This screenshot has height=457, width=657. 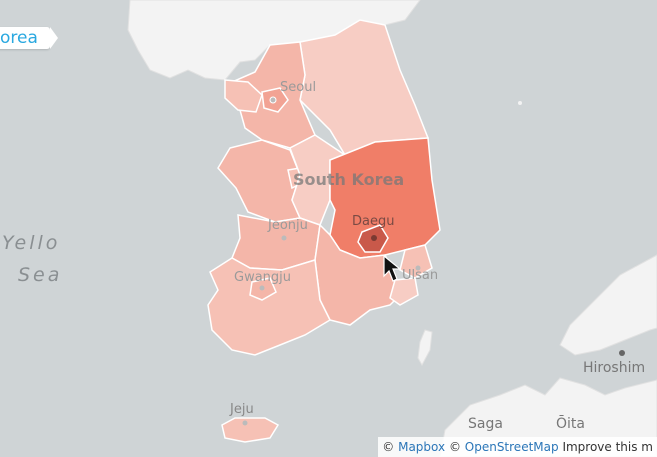 I want to click on openstreetmap-link: OpenStreetMap, so click(x=511, y=447).